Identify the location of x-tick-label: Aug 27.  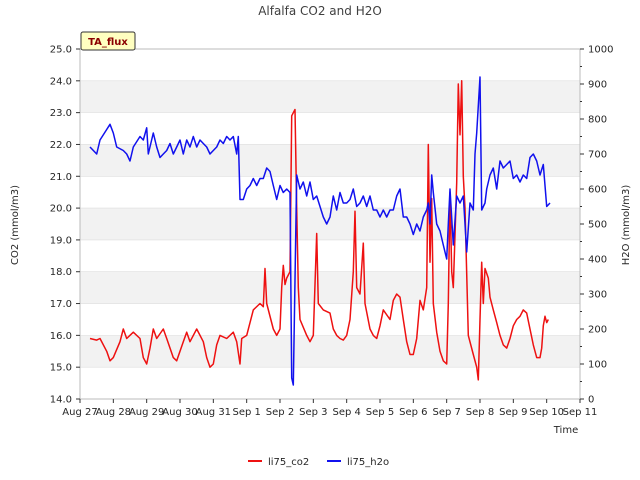
(79, 412).